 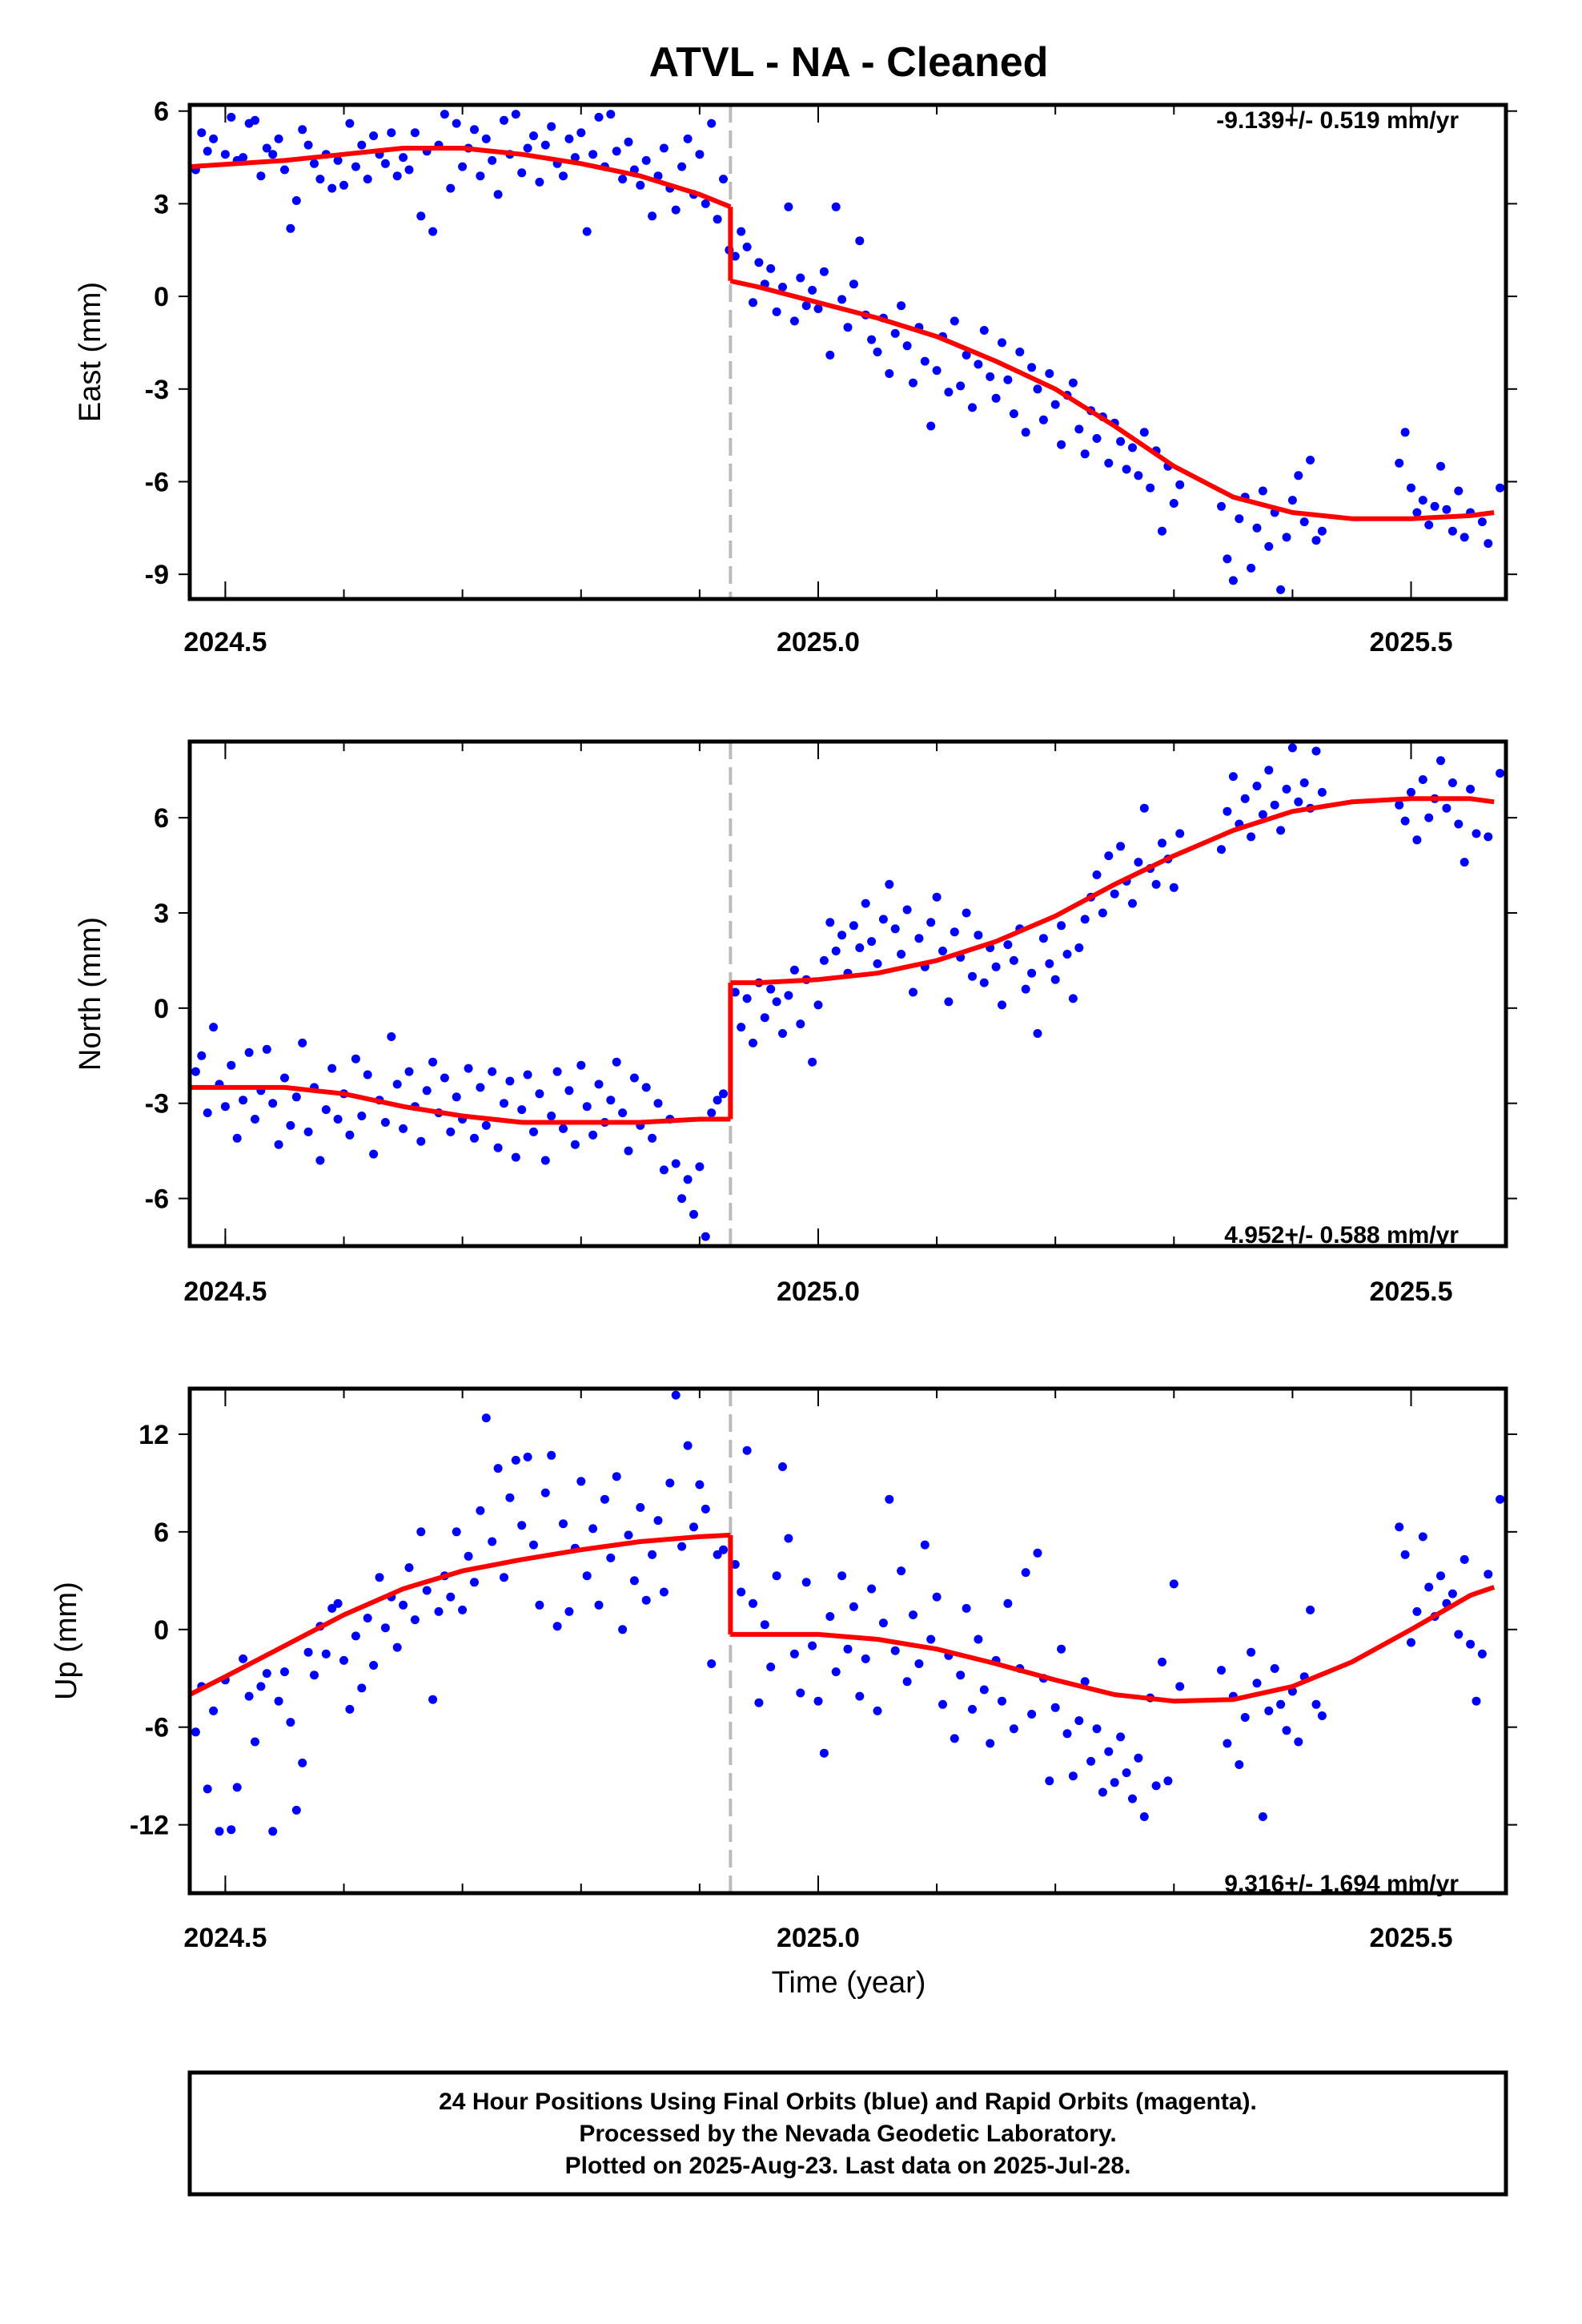 What do you see at coordinates (849, 1983) in the screenshot?
I see `x-axis-label: Time (year)` at bounding box center [849, 1983].